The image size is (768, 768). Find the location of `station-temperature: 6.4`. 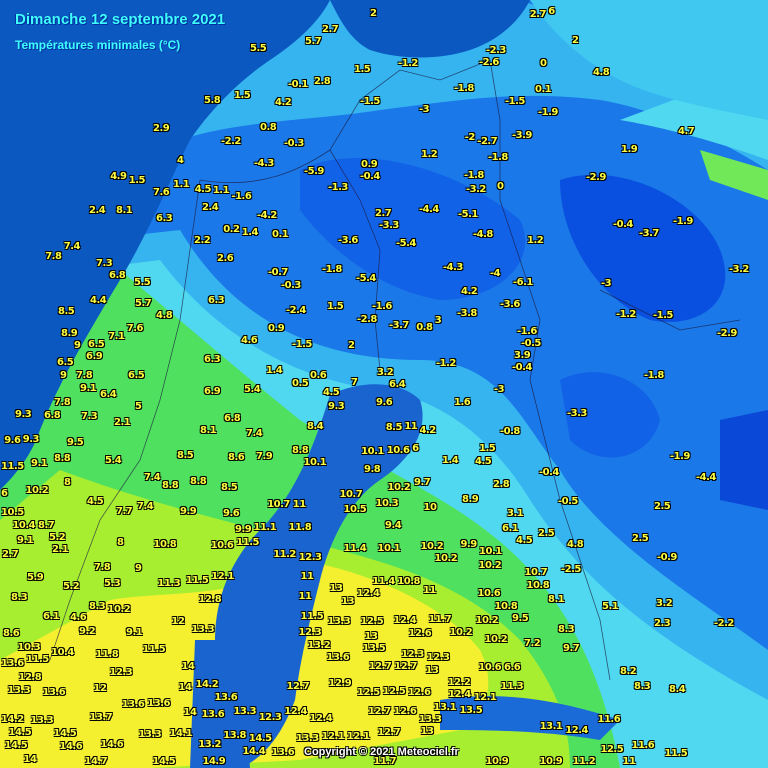

station-temperature: 6.4 is located at coordinates (108, 394).